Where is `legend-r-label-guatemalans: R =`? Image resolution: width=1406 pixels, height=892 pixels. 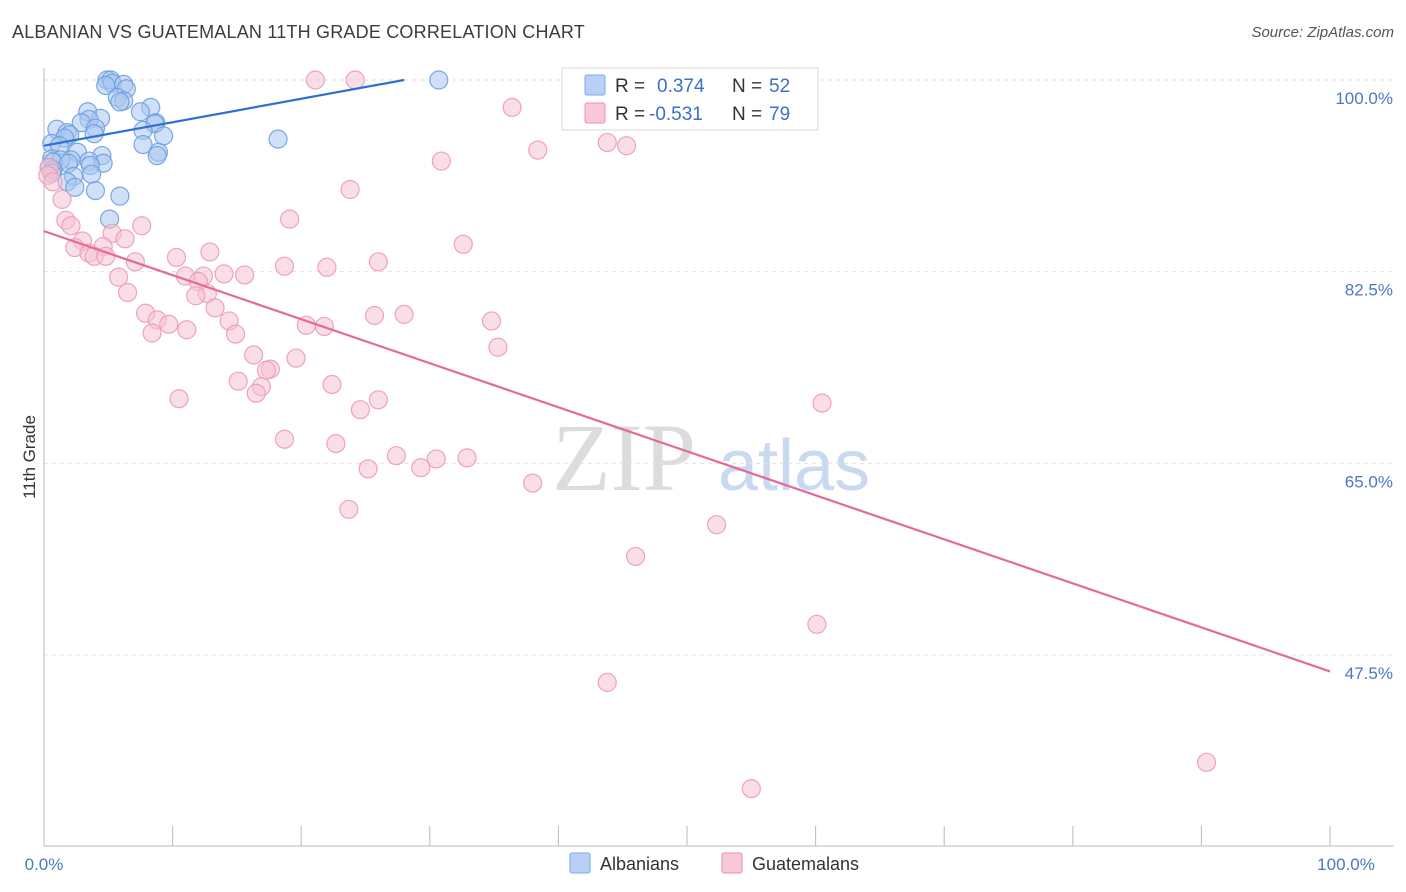 legend-r-label-guatemalans: R = is located at coordinates (630, 114).